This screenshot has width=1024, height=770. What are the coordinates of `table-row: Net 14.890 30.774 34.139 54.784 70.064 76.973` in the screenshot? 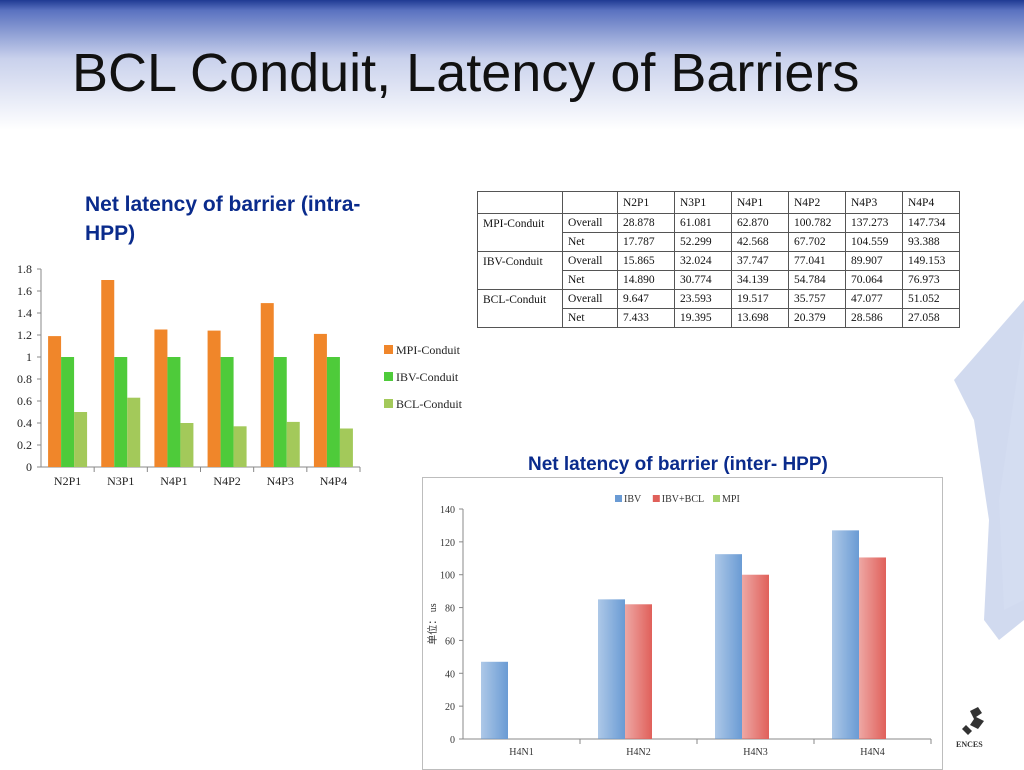 It's located at (719, 280).